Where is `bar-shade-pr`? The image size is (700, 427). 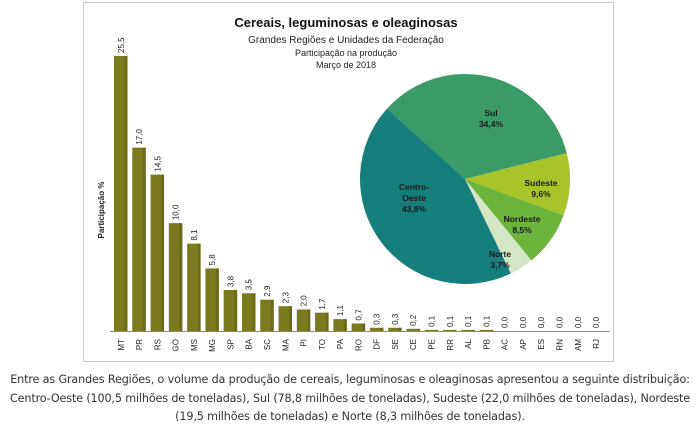 bar-shade-pr is located at coordinates (144, 239).